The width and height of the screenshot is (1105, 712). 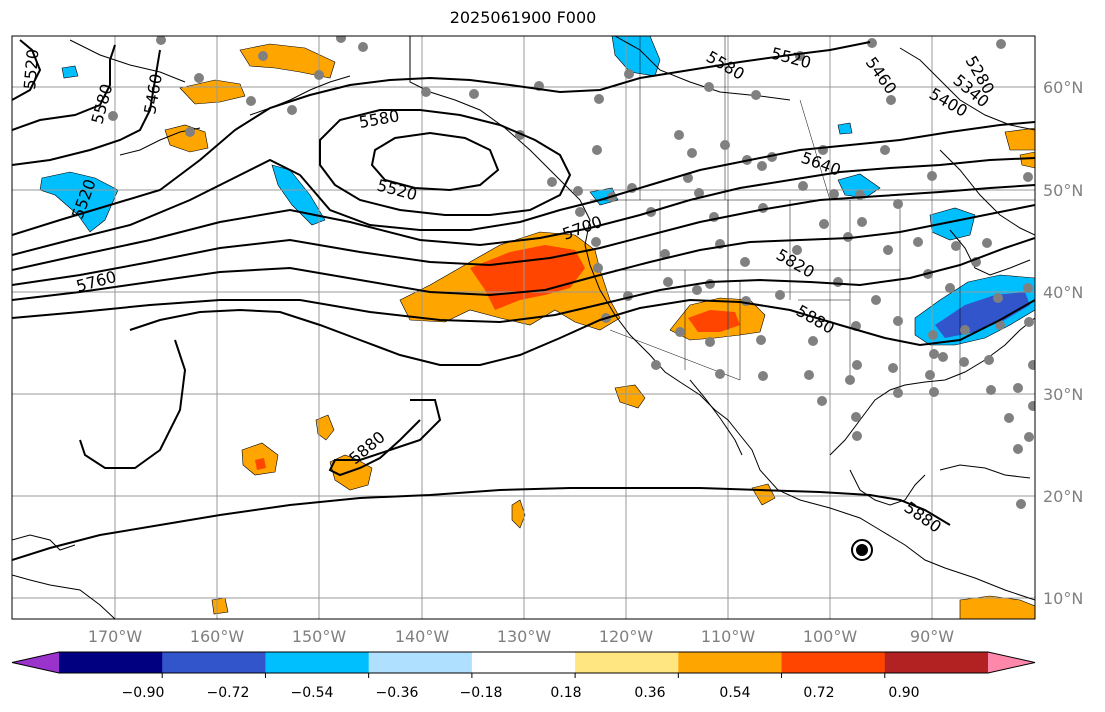 What do you see at coordinates (481, 693) in the screenshot?
I see `colorbar-tick-label: −0.18` at bounding box center [481, 693].